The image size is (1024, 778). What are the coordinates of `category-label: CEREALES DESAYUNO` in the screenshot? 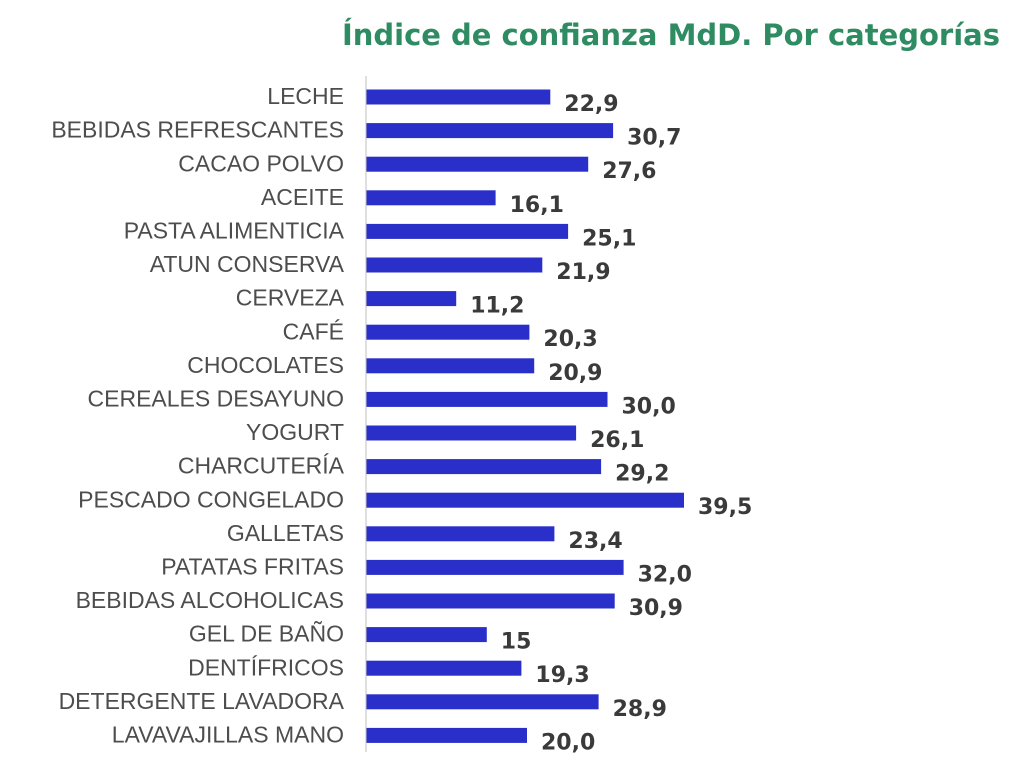 It's located at (216, 398).